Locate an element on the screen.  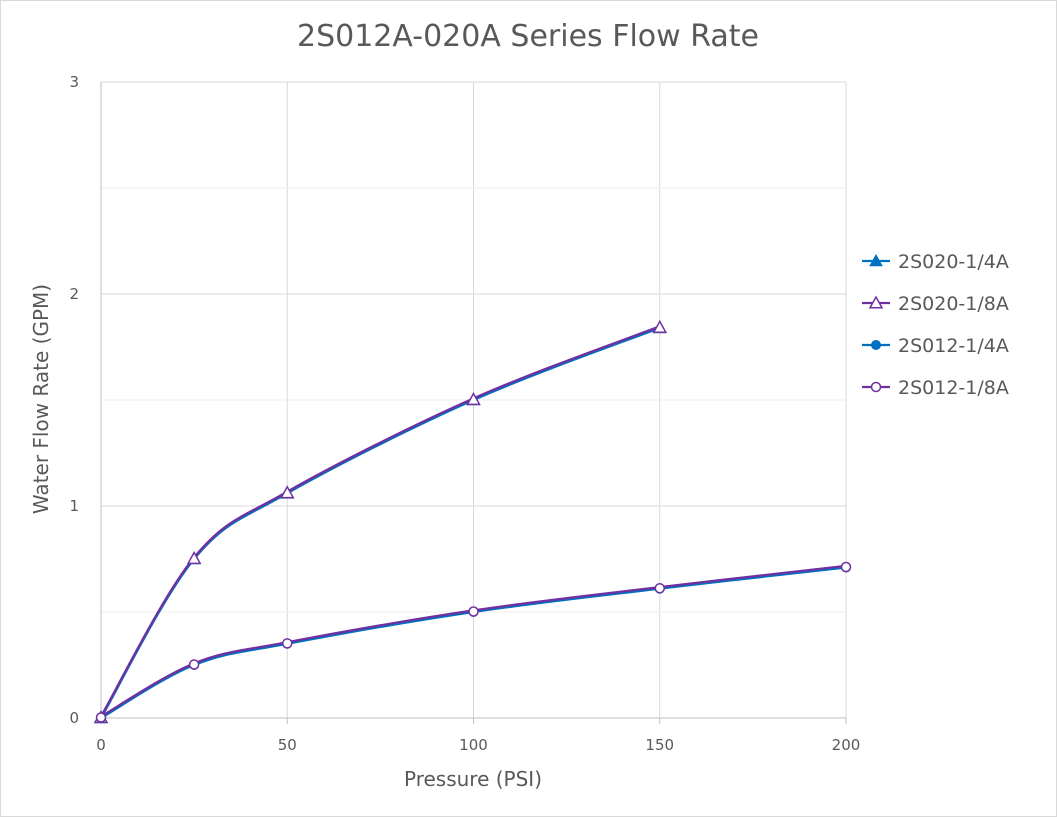
legend: 2S020-1/4A 2S020-1/8A 2S012-1/4A 2S012-1/8A is located at coordinates (935, 325).